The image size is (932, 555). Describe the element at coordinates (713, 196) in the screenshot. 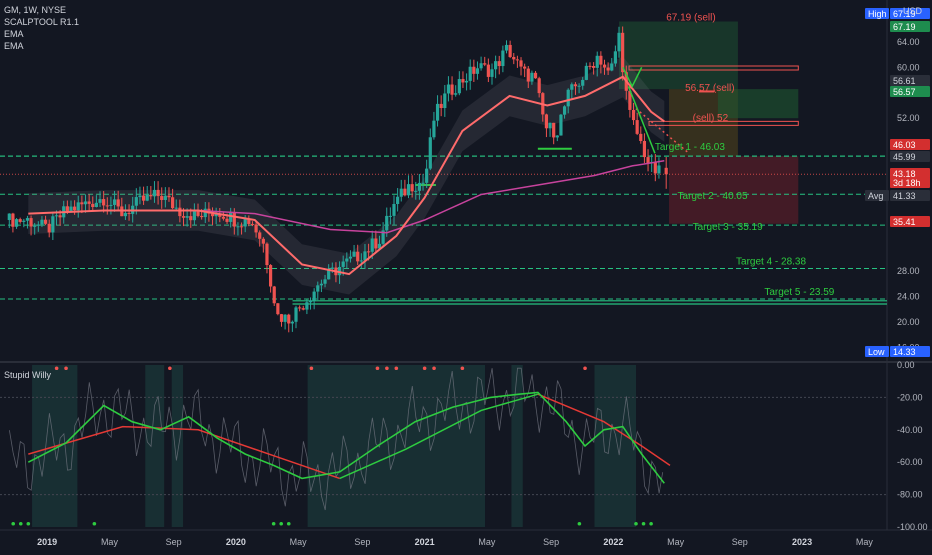

I see `target-label-2: Target 2 - 40.05` at that location.